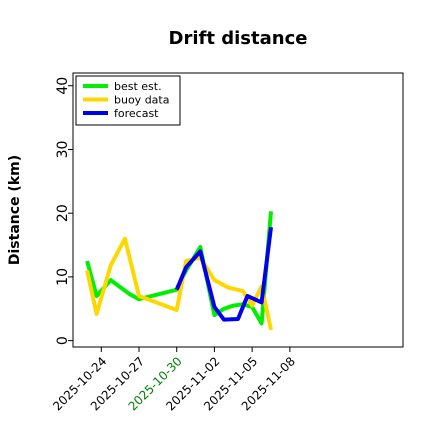 The image size is (440, 444). What do you see at coordinates (138, 86) in the screenshot?
I see `legend-label: best est.` at bounding box center [138, 86].